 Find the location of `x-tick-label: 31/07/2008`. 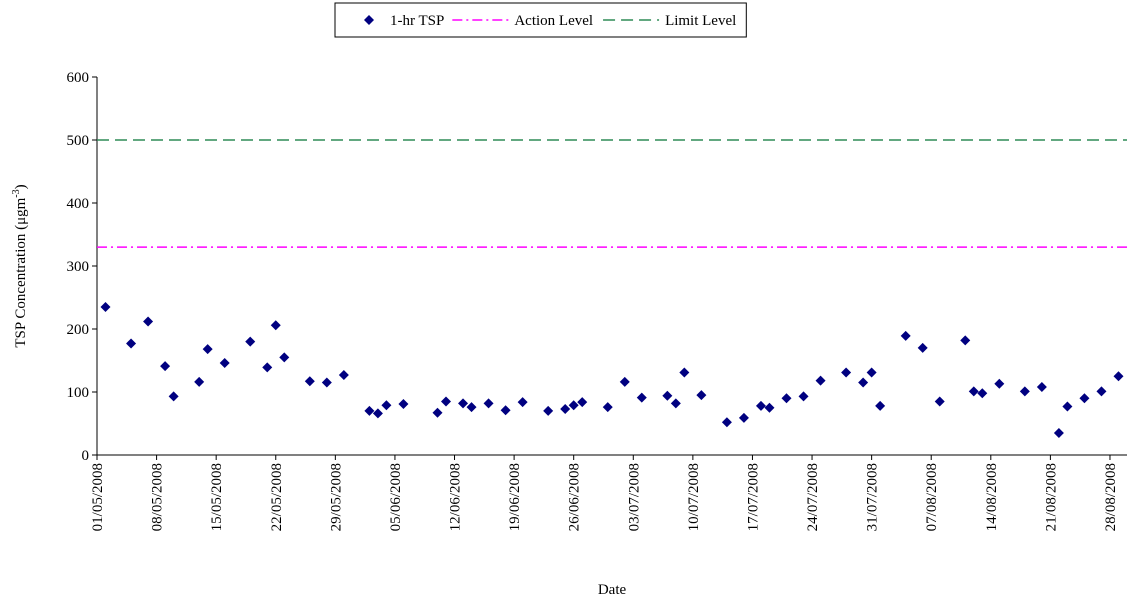

x-tick-label: 31/07/2008 is located at coordinates (873, 497).